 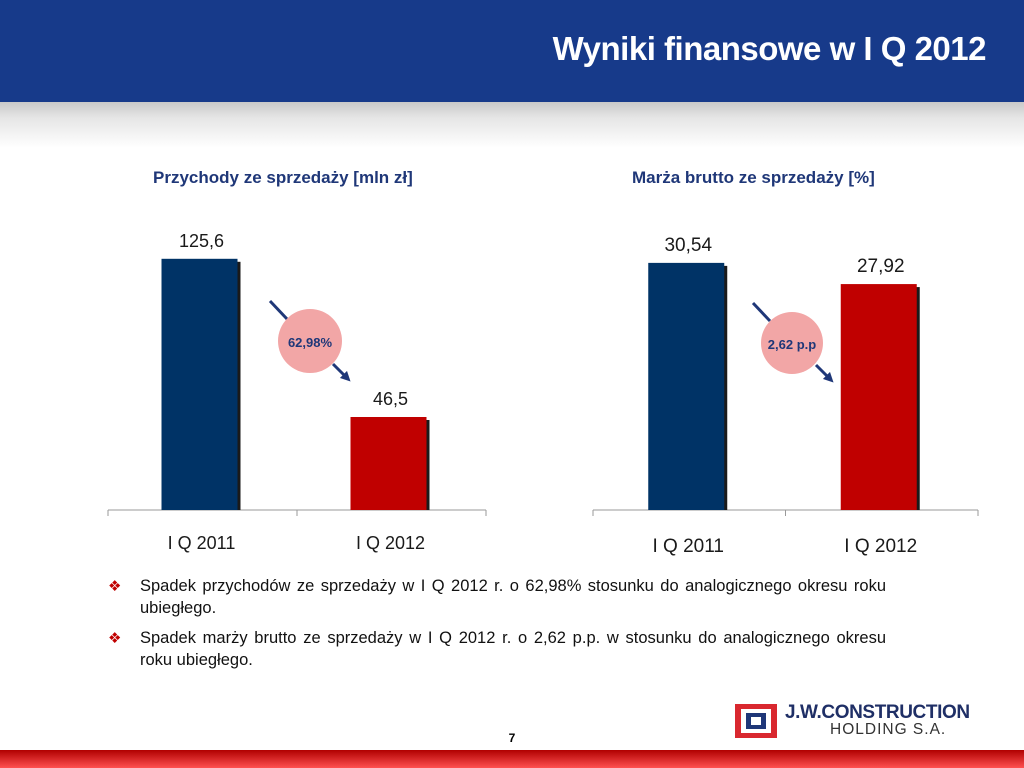 I want to click on logo-name: J.W.CONSTRUCTION, so click(x=877, y=712).